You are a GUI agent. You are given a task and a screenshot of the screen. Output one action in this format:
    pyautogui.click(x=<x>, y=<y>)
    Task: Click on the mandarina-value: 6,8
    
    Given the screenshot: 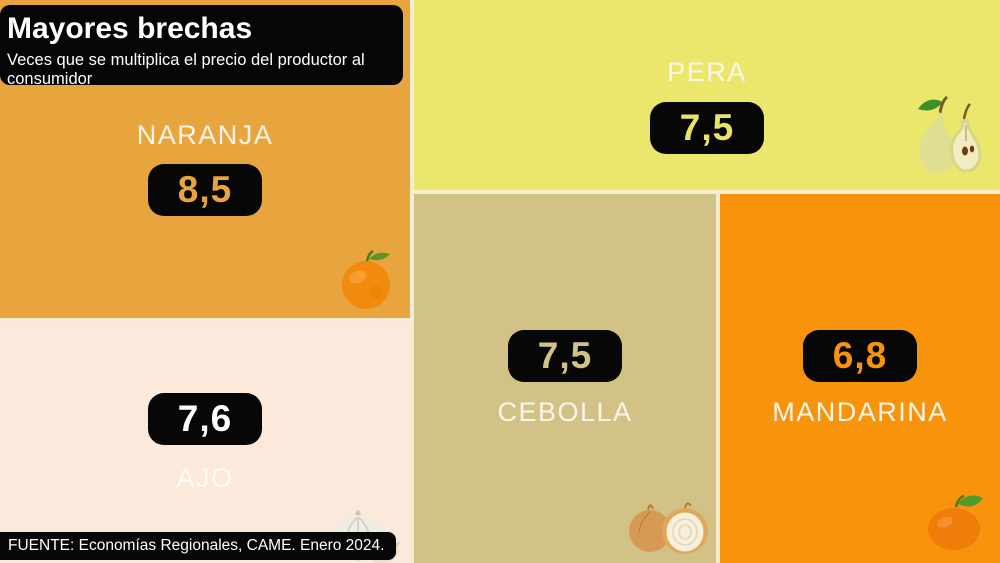 What is the action you would take?
    pyautogui.click(x=860, y=355)
    